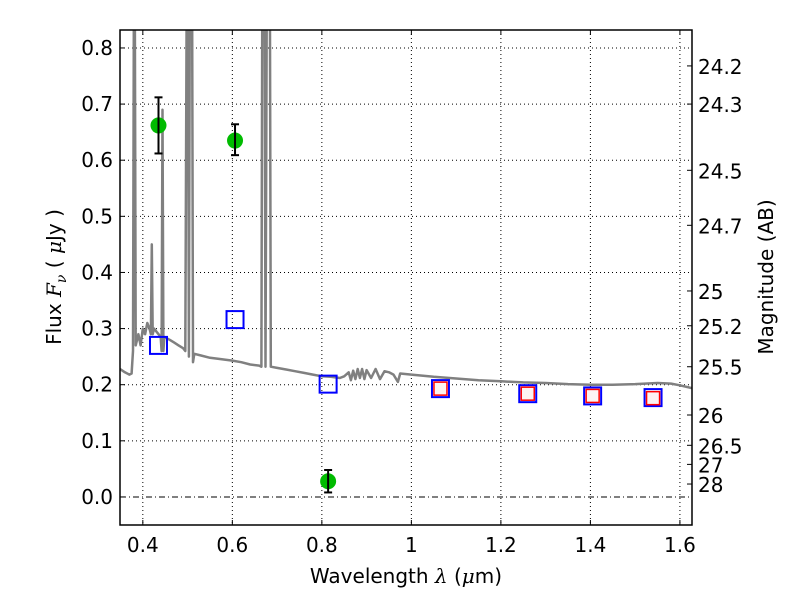 Image resolution: width=800 pixels, height=600 pixels. Describe the element at coordinates (232, 545) in the screenshot. I see `x-tick-label: 0.6` at that location.